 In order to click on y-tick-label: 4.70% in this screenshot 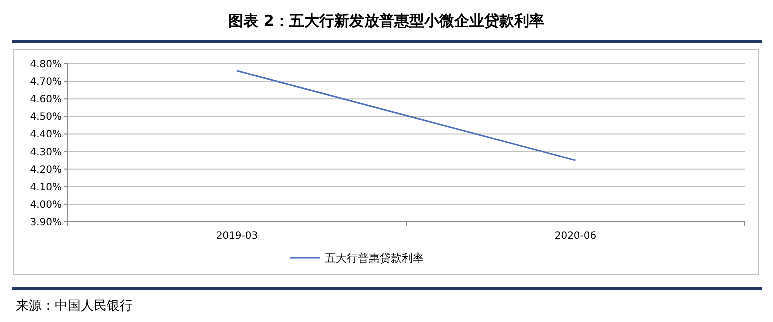, I will do `click(46, 82)`.